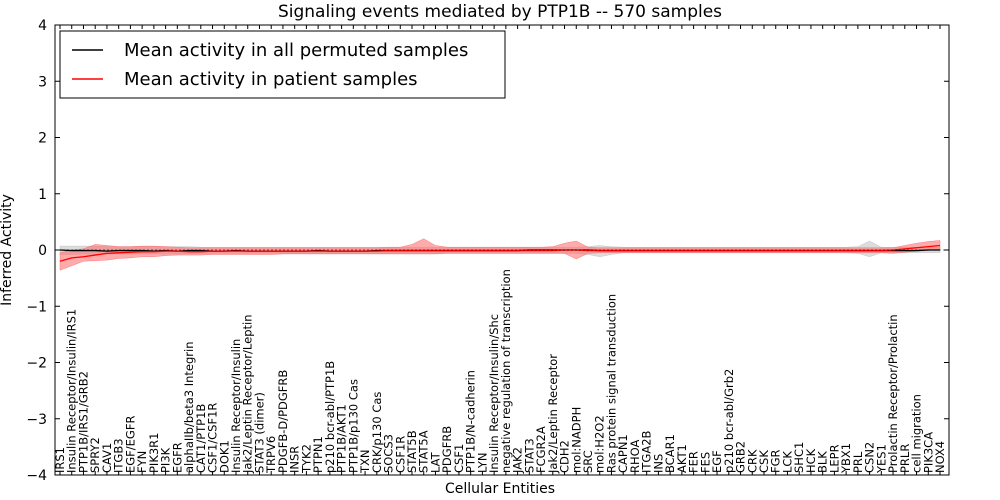 Image resolution: width=1000 pixels, height=500 pixels. Describe the element at coordinates (95, 455) in the screenshot. I see `x-tick-label: SPRY2` at that location.